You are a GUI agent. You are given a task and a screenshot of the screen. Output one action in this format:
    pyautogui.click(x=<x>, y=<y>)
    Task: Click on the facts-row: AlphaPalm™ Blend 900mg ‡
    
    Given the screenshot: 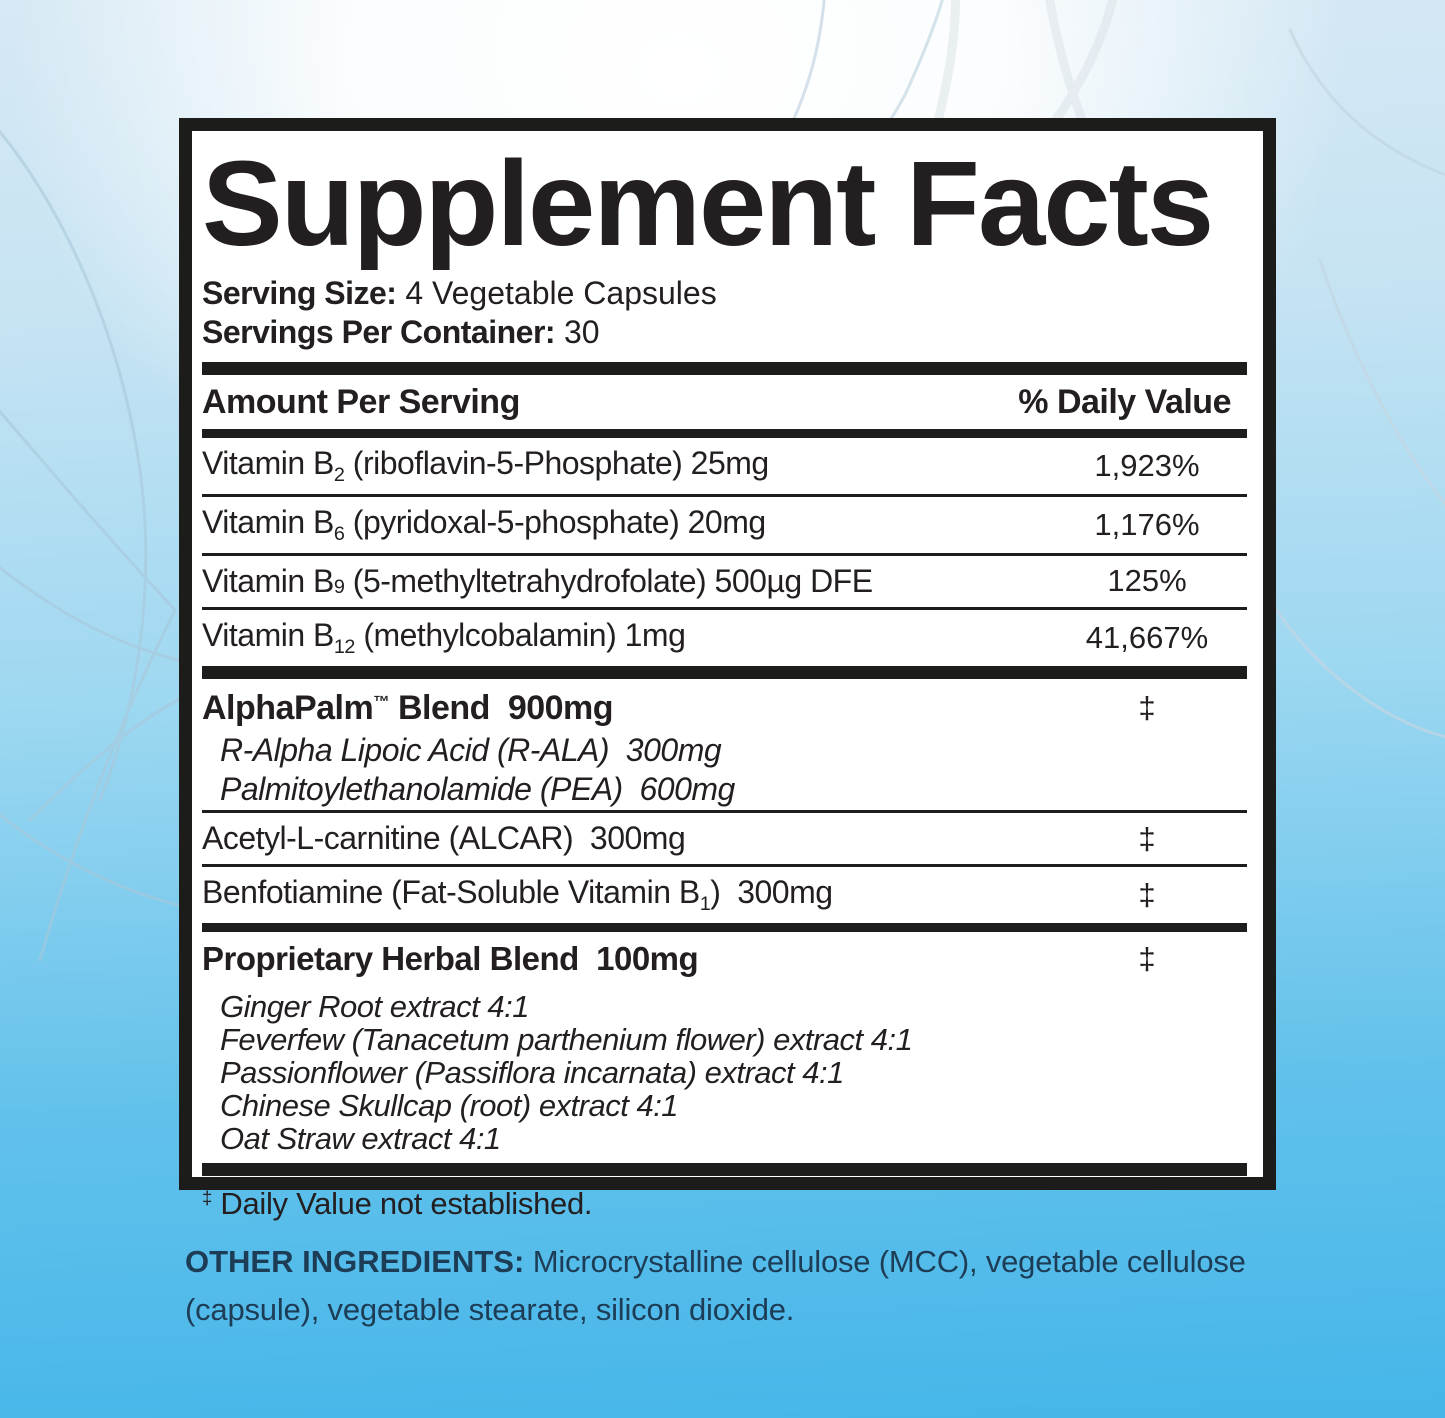 What is the action you would take?
    pyautogui.click(x=724, y=705)
    